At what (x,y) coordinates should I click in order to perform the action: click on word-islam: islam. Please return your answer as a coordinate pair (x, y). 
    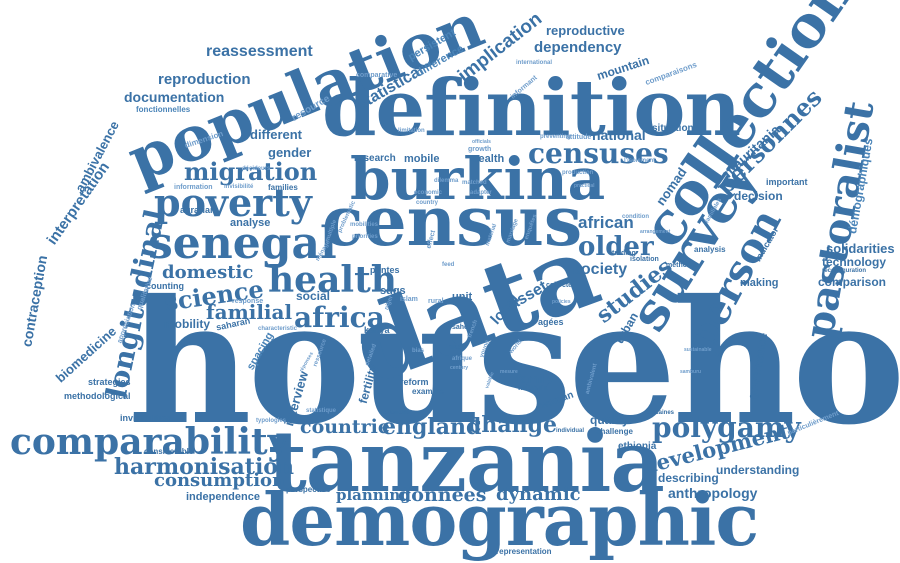
    Looking at the image, I should click on (409, 299).